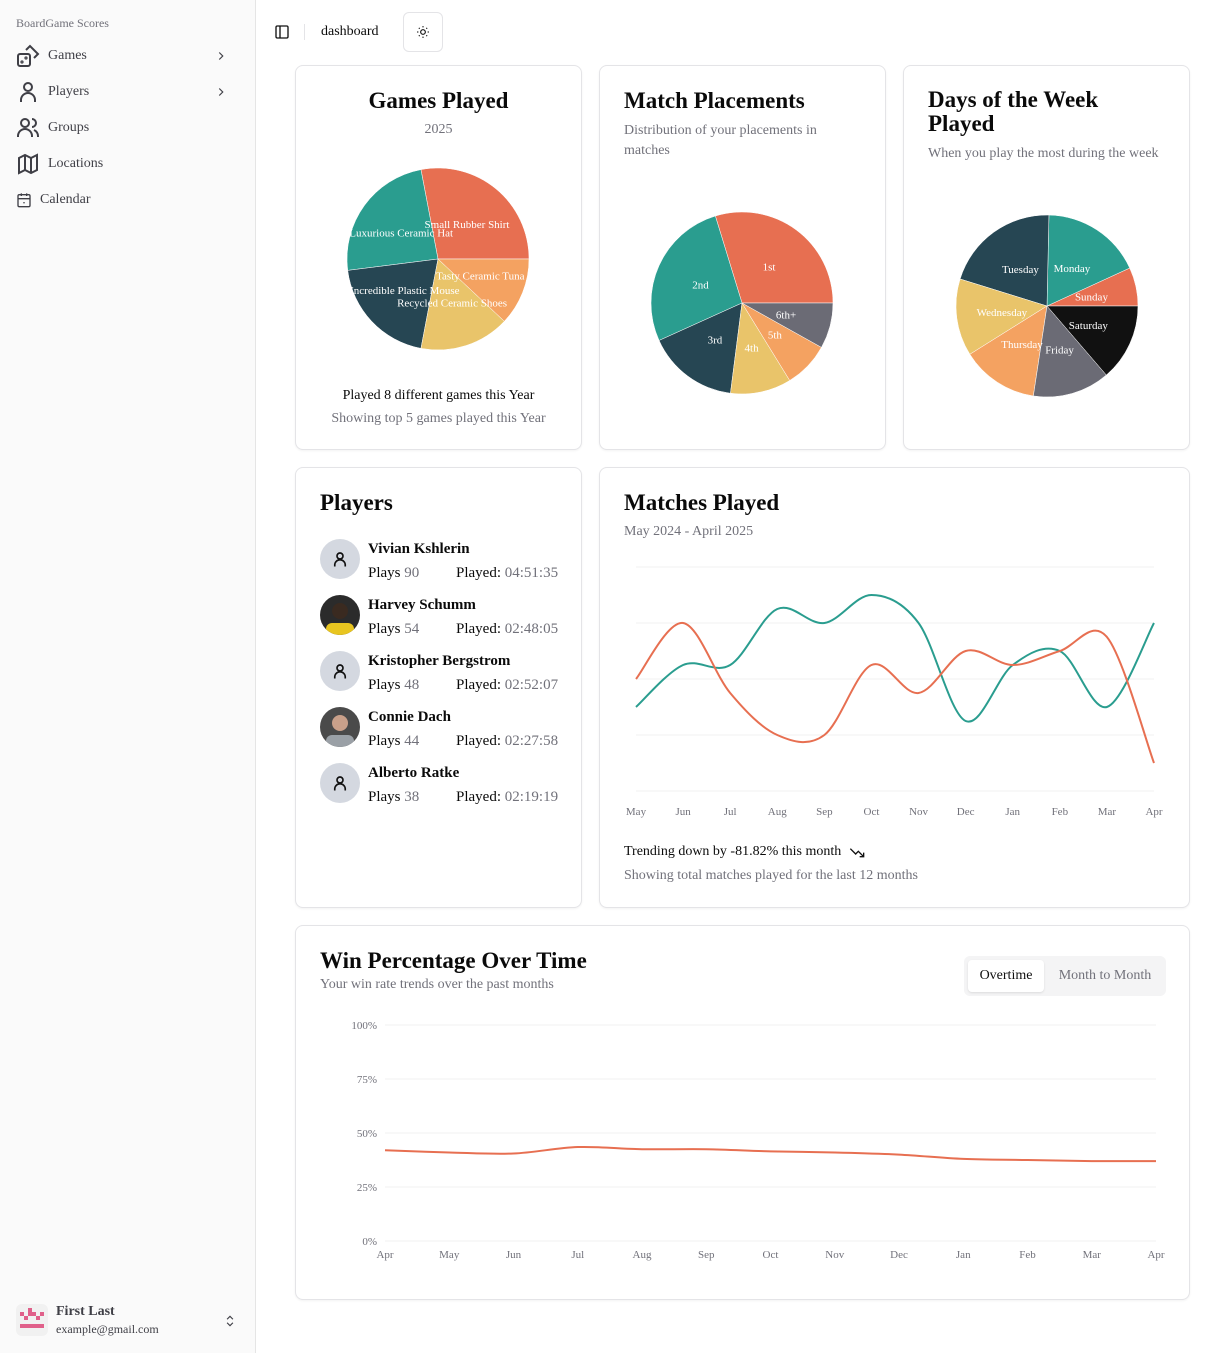 The width and height of the screenshot is (1227, 1353). Describe the element at coordinates (412, 573) in the screenshot. I see `plays-value: 90` at that location.